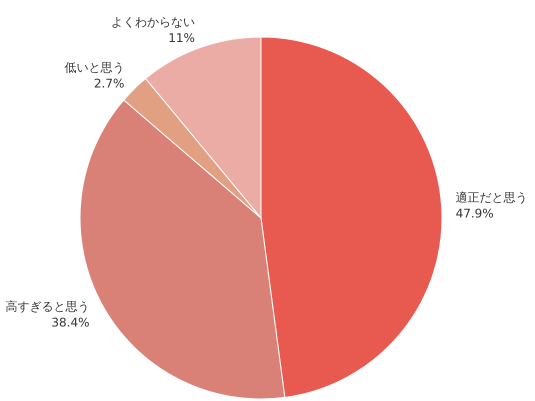 This screenshot has height=401, width=535. Describe the element at coordinates (492, 197) in the screenshot. I see `slice-label: 適正だと思う` at that location.